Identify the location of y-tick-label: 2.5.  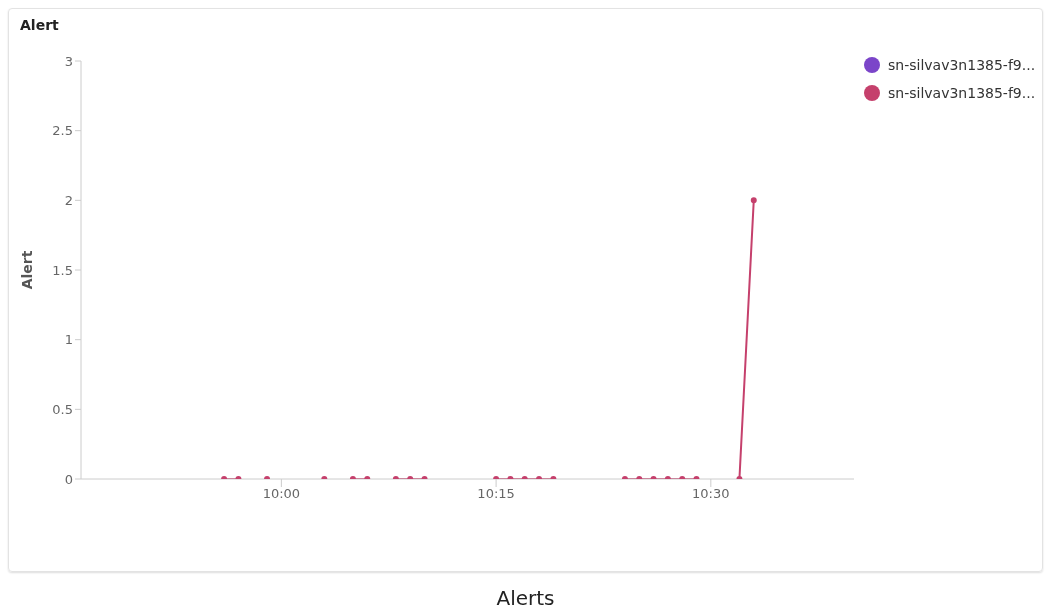
(62, 131).